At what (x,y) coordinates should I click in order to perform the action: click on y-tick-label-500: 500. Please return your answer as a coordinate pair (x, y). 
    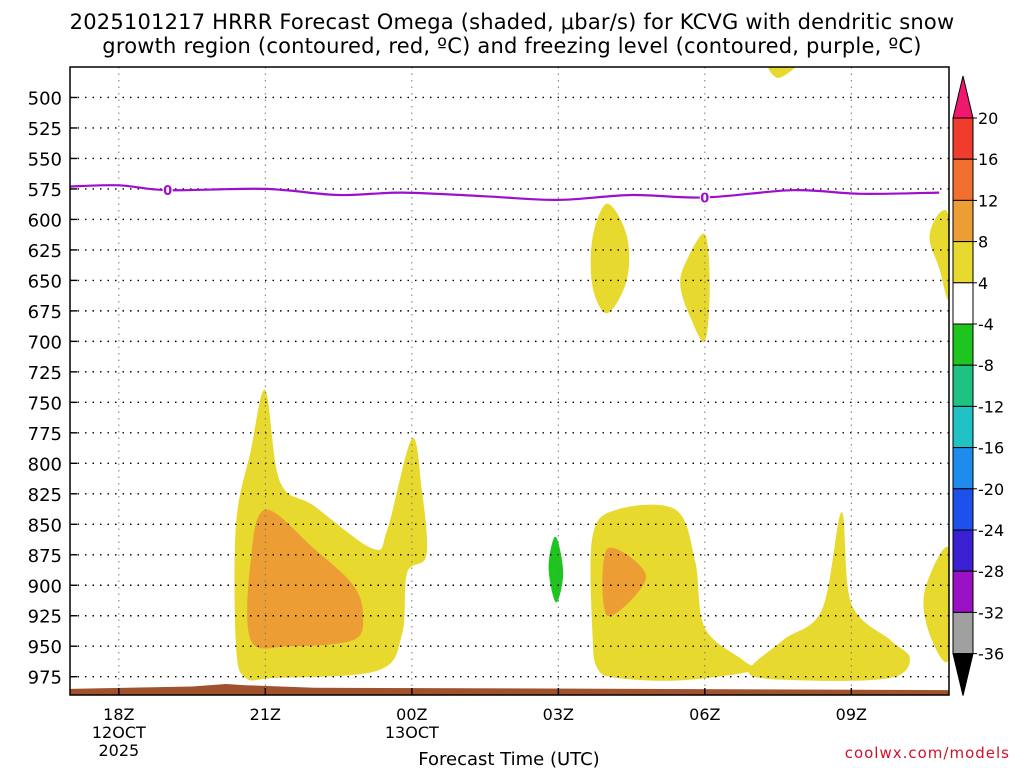
    Looking at the image, I should click on (45, 98).